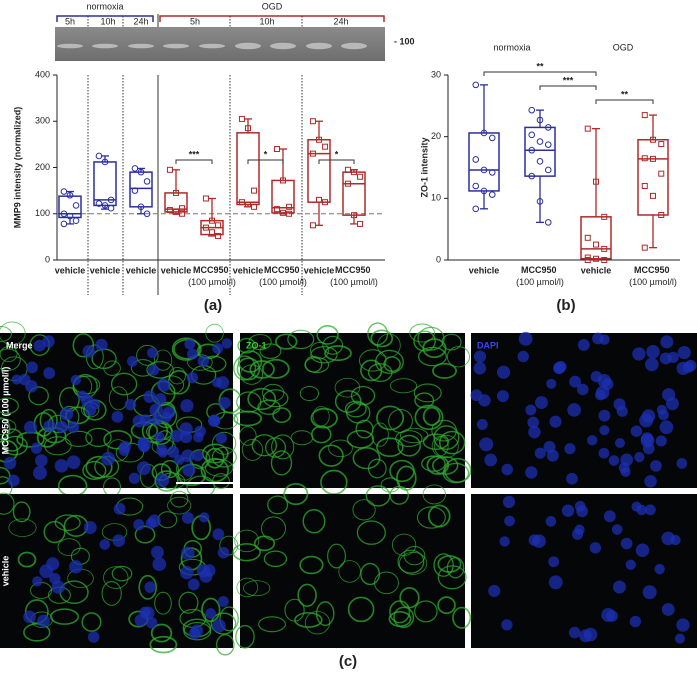 The image size is (697, 673). I want to click on significance-label: ***, so click(194, 154).